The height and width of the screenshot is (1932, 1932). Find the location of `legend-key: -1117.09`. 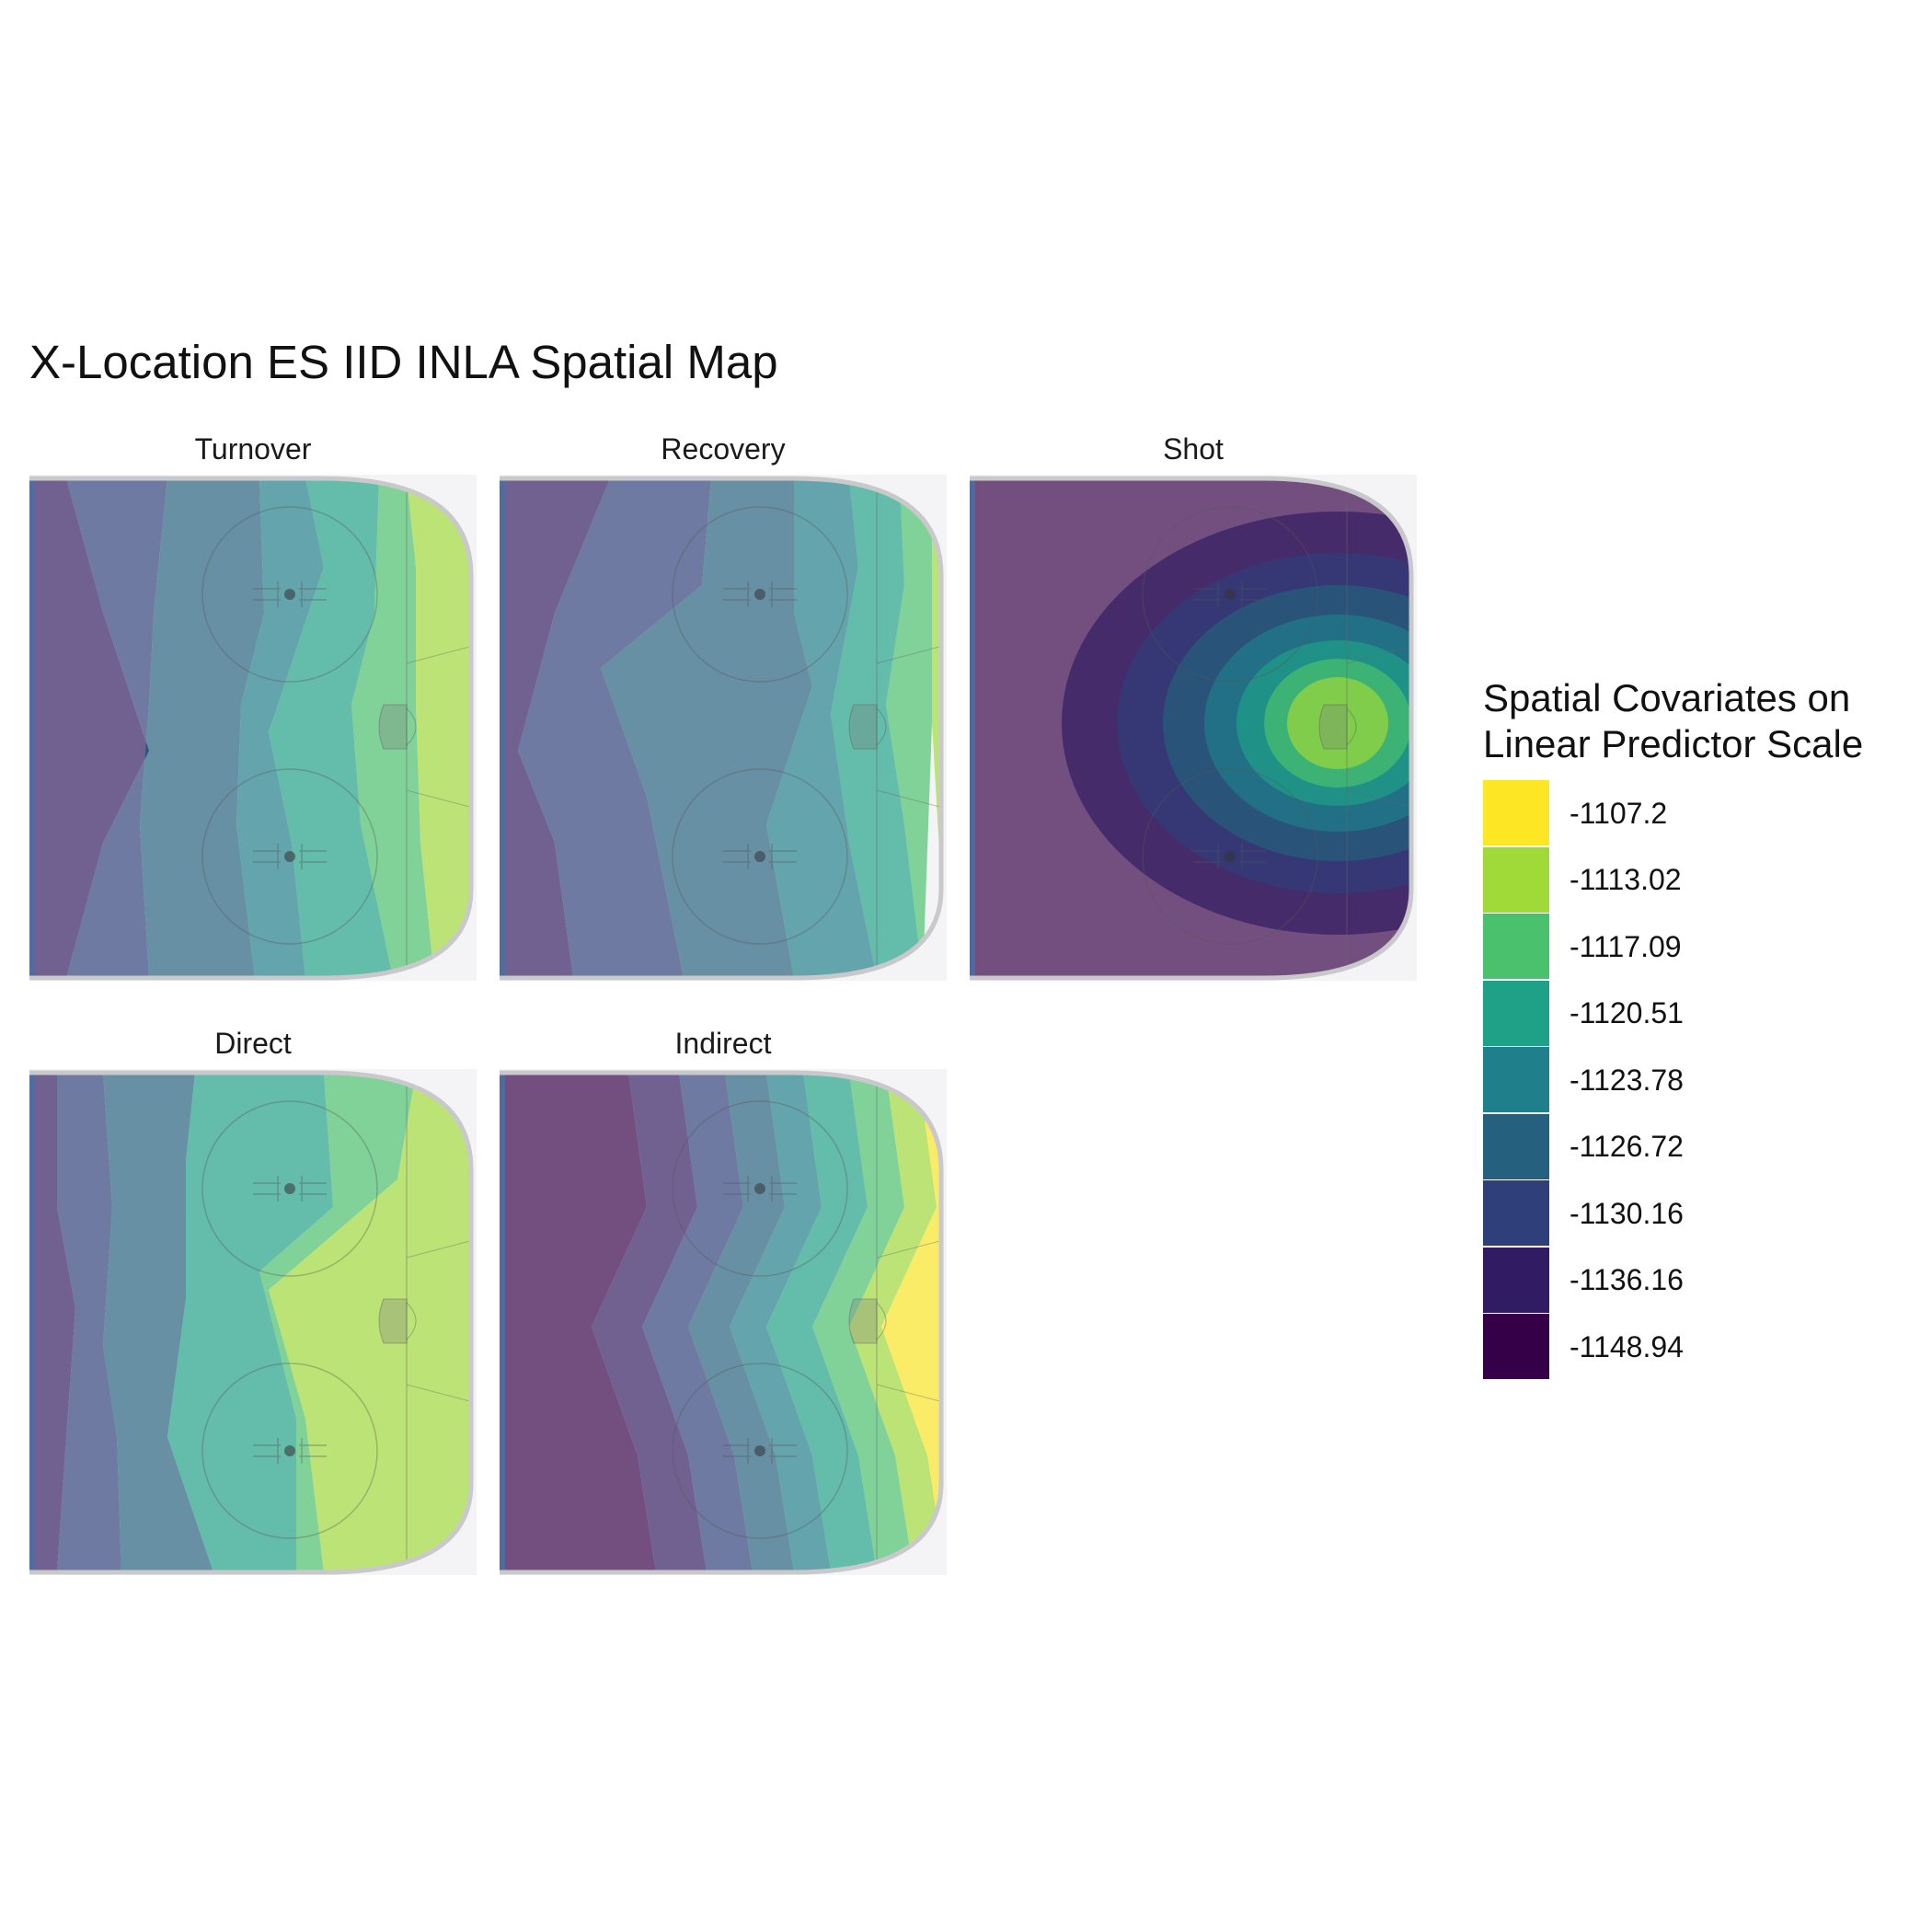

legend-key: -1117.09 is located at coordinates (1673, 947).